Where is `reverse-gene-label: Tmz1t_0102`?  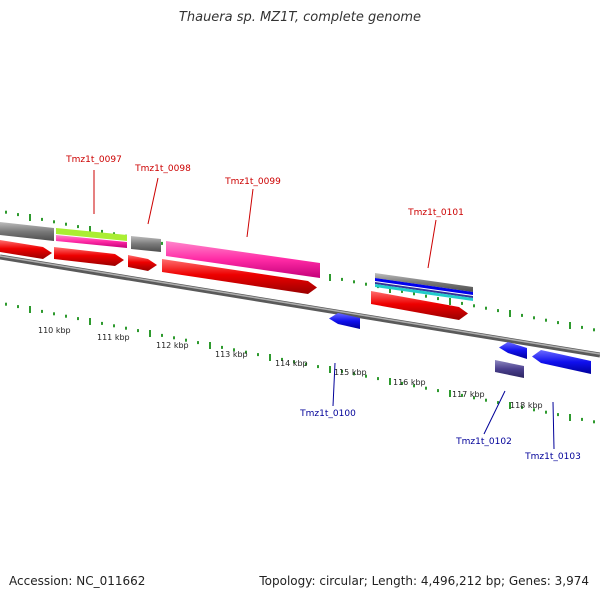 reverse-gene-label: Tmz1t_0102 is located at coordinates (483, 442).